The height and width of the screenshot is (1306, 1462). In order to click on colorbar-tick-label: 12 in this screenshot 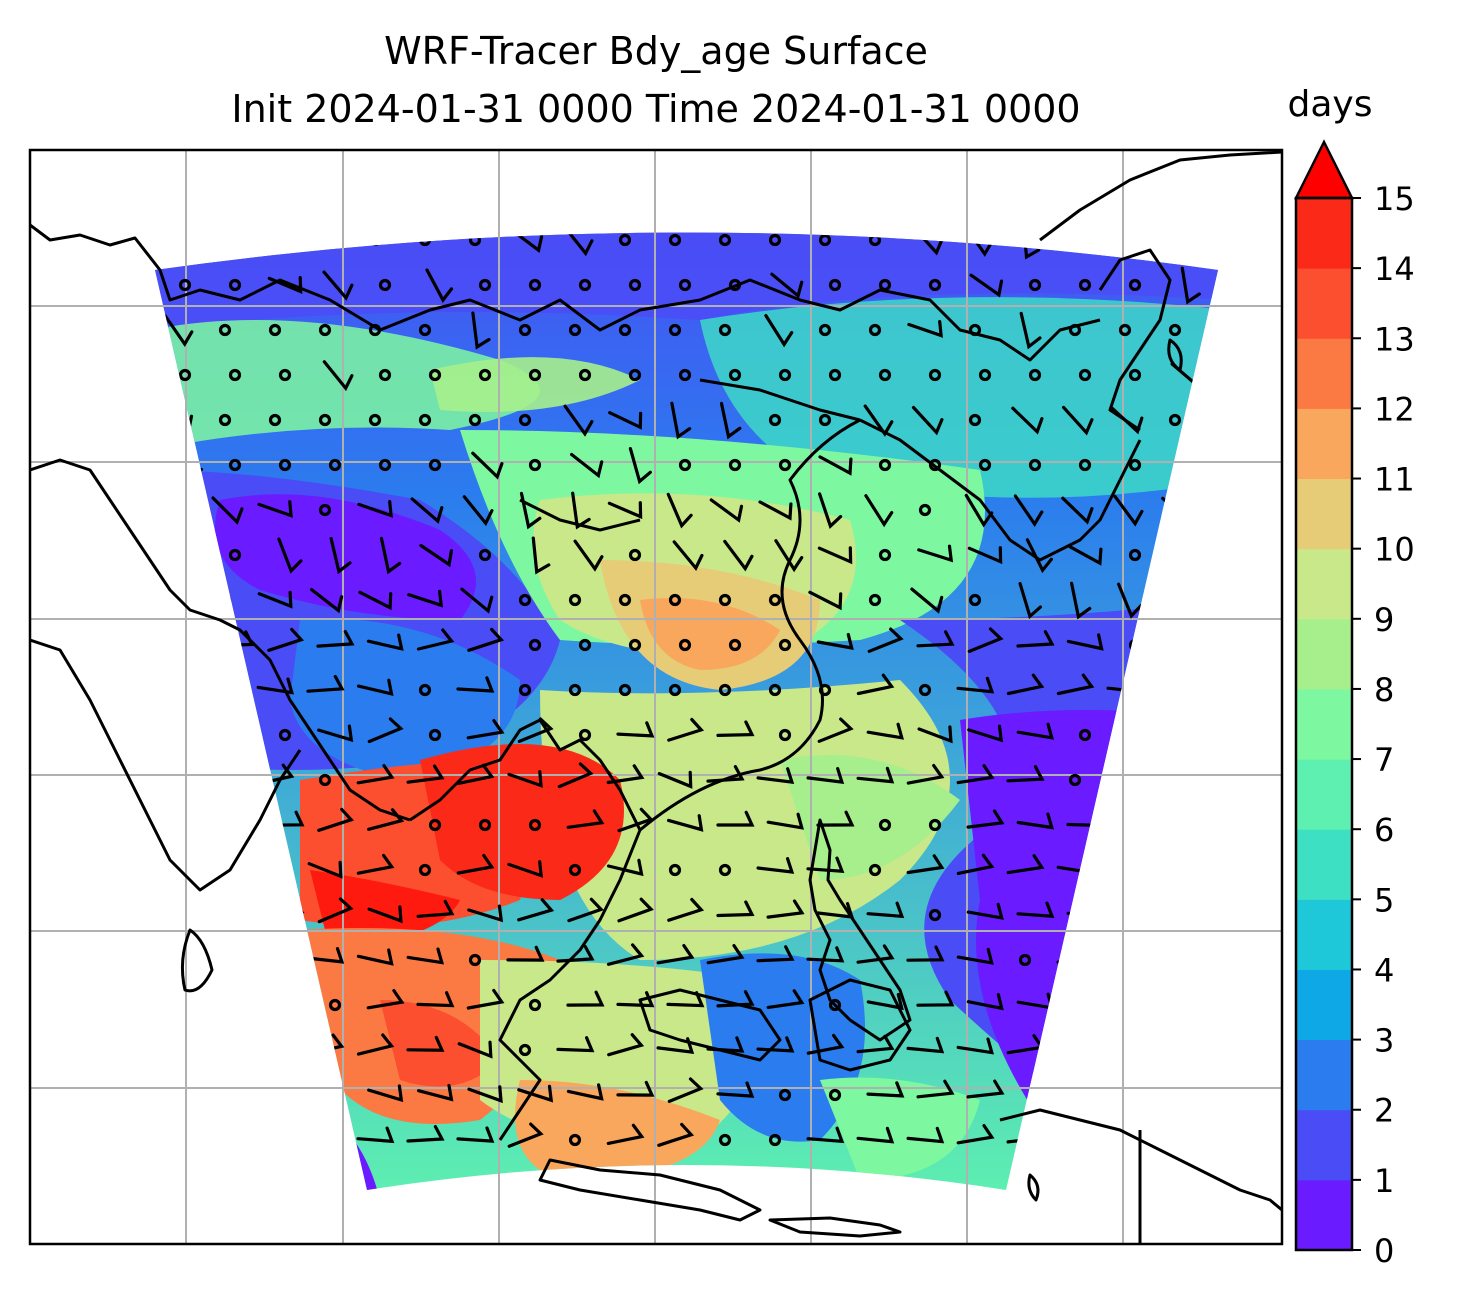, I will do `click(1394, 409)`.